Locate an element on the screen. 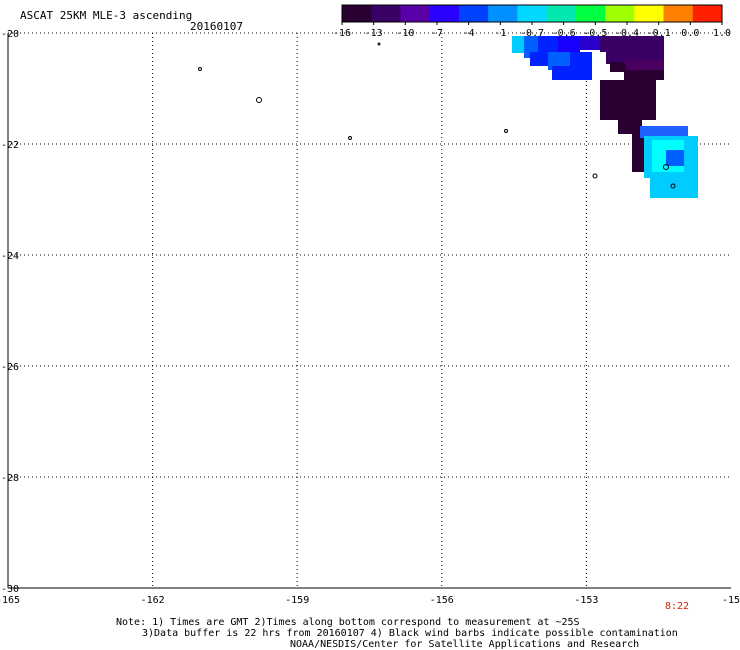 The width and height of the screenshot is (740, 650). x-tick-label: -159 is located at coordinates (297, 600).